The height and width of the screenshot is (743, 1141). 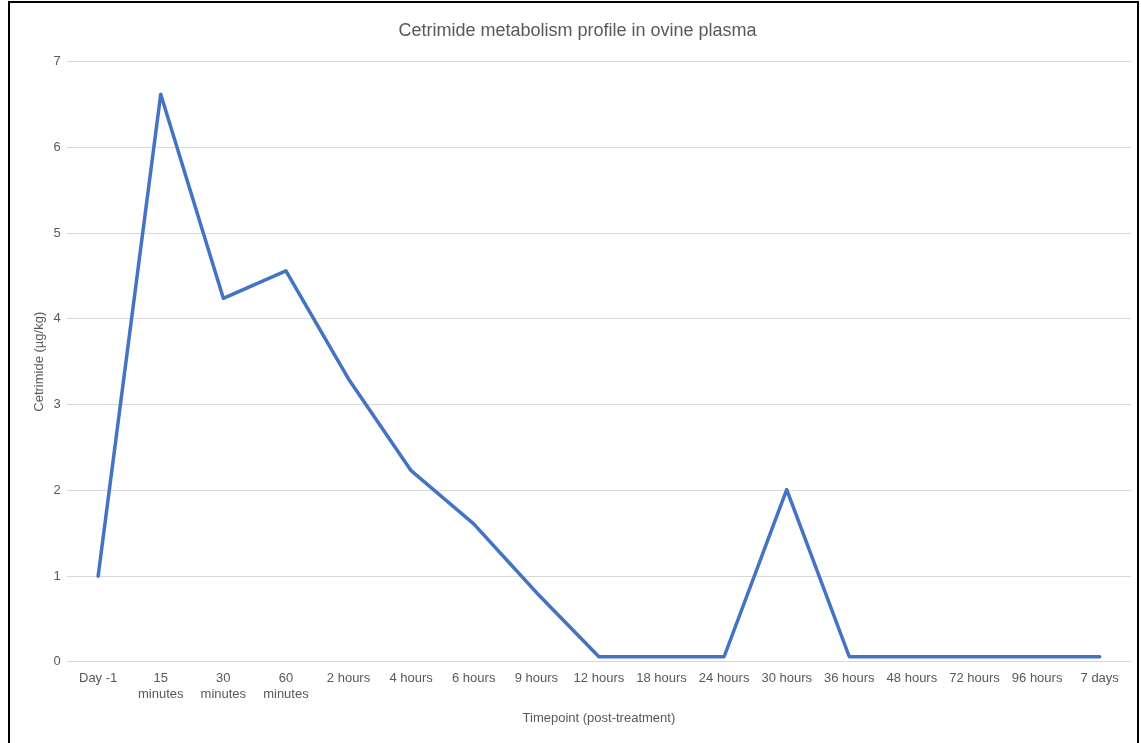 I want to click on y-tick-label: 3, so click(x=57, y=404).